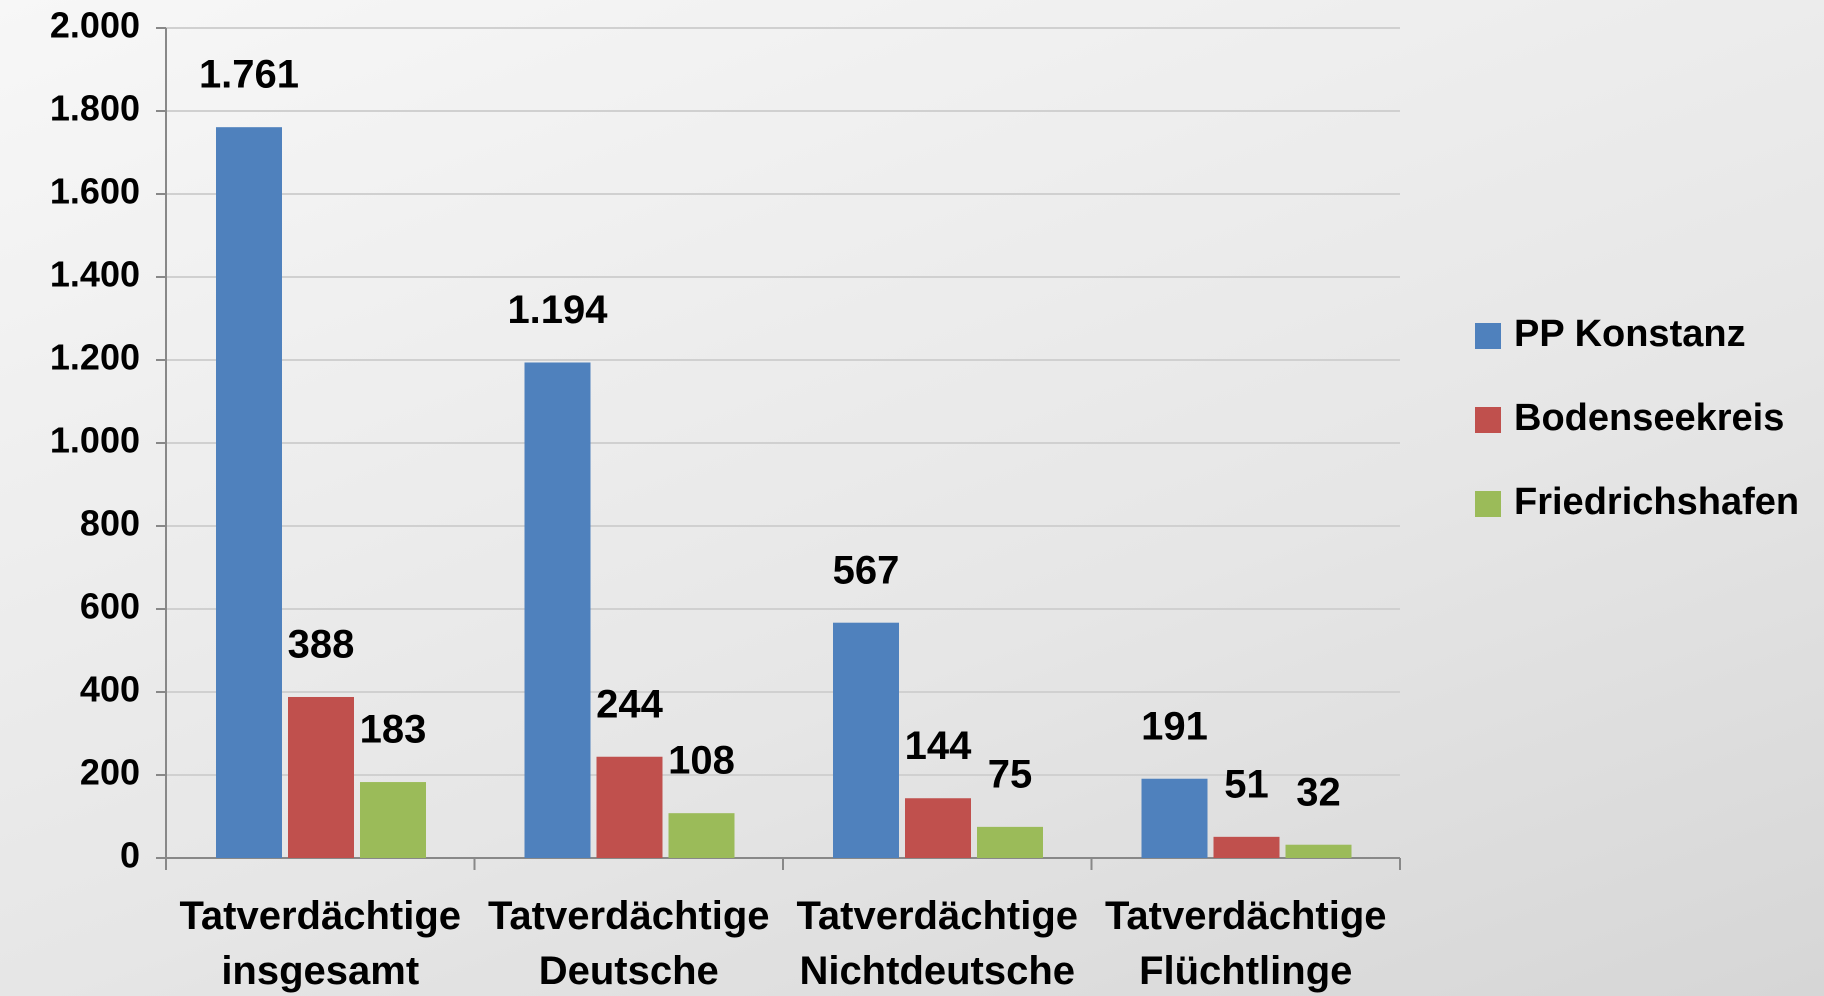  What do you see at coordinates (1010, 774) in the screenshot?
I see `data-label: 75` at bounding box center [1010, 774].